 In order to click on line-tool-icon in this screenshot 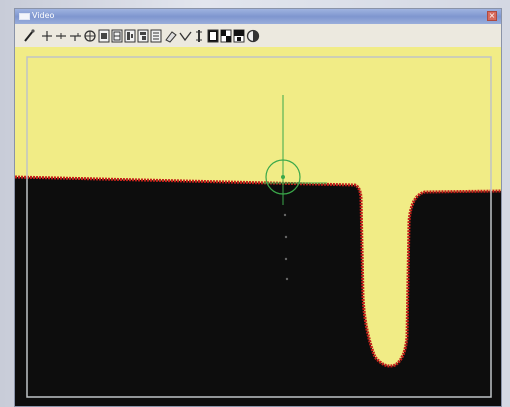, I will do `click(61, 36)`.